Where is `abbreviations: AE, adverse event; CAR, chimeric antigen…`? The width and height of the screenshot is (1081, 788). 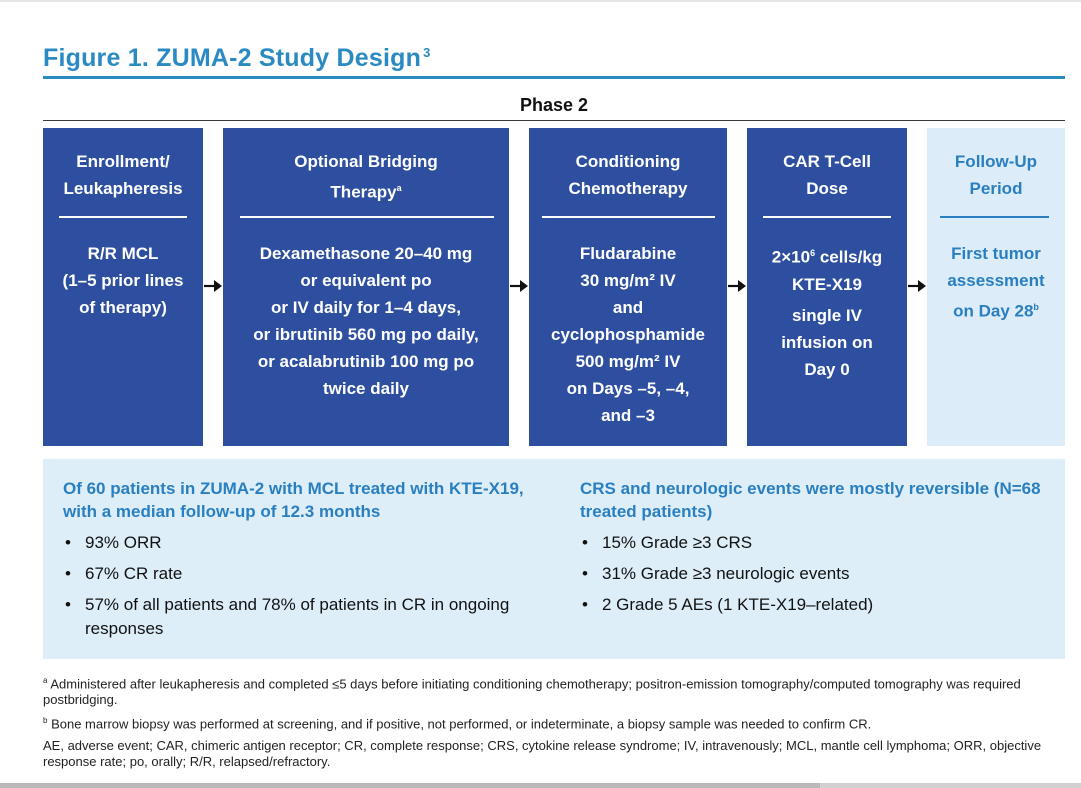
abbreviations: AE, adverse event; CAR, chimeric antigen… is located at coordinates (542, 753).